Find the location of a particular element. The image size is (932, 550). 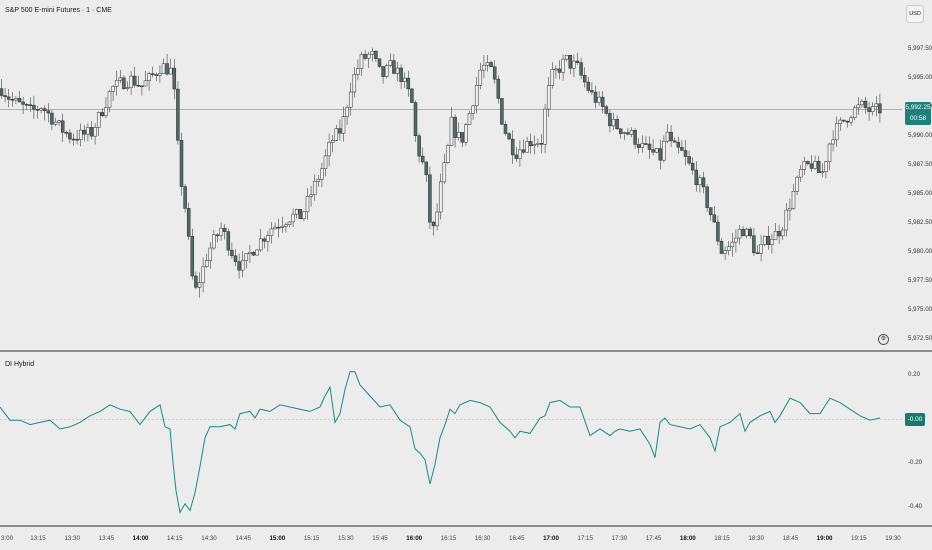

time-tick-label: 14:15 is located at coordinates (175, 538).